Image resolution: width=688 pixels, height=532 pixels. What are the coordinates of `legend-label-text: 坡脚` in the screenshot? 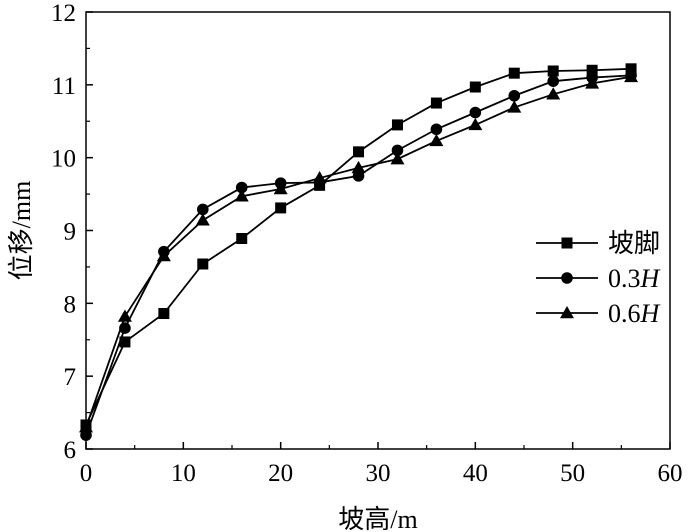 It's located at (634, 243).